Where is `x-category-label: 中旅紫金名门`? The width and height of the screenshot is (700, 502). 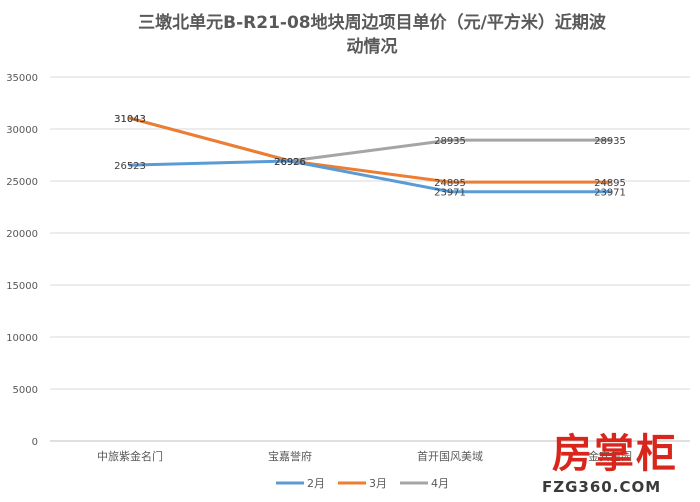
x-category-label: 中旅紫金名门 is located at coordinates (130, 456).